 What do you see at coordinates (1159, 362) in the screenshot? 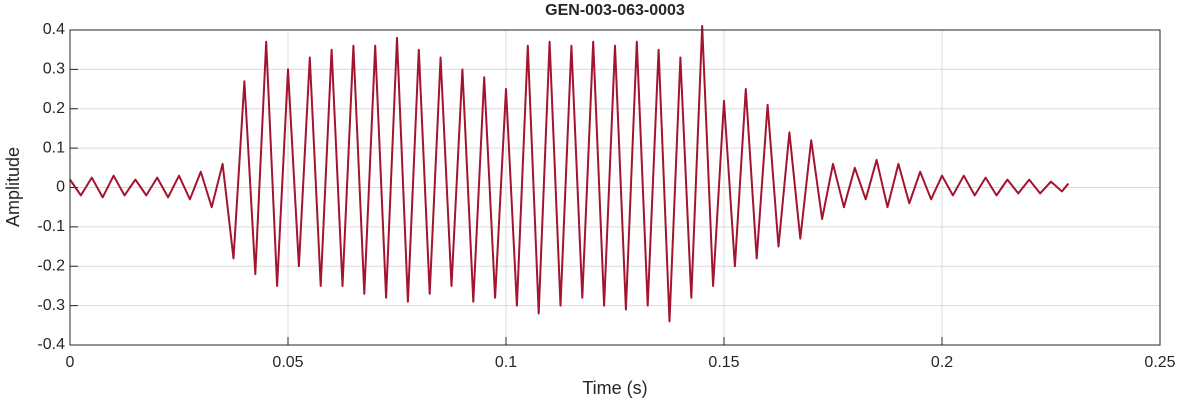
I see `x-tick-label: 0.25` at bounding box center [1159, 362].